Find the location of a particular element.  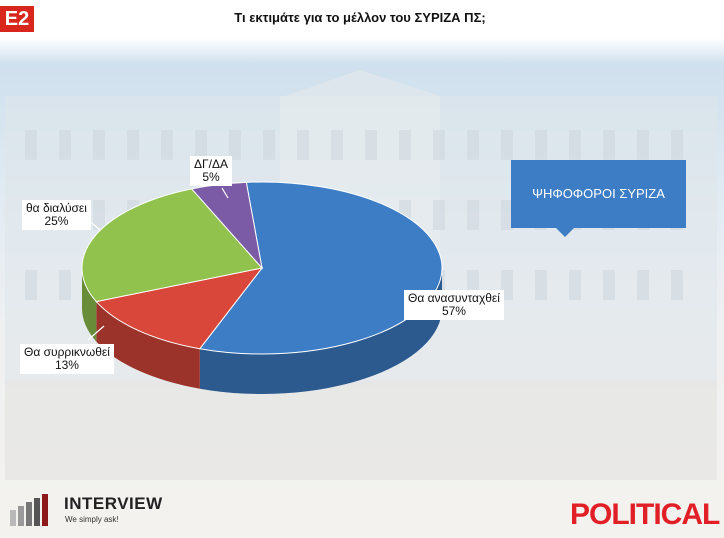

slice-label-text: Θα ανασυνταχθεί is located at coordinates (454, 298).